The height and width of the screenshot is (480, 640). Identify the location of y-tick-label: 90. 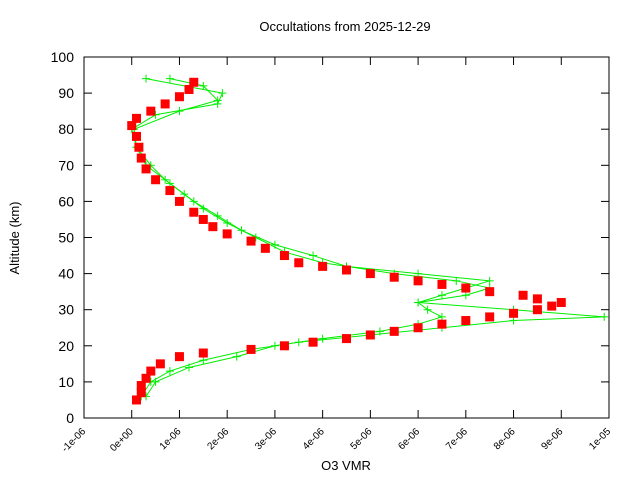
(66, 93).